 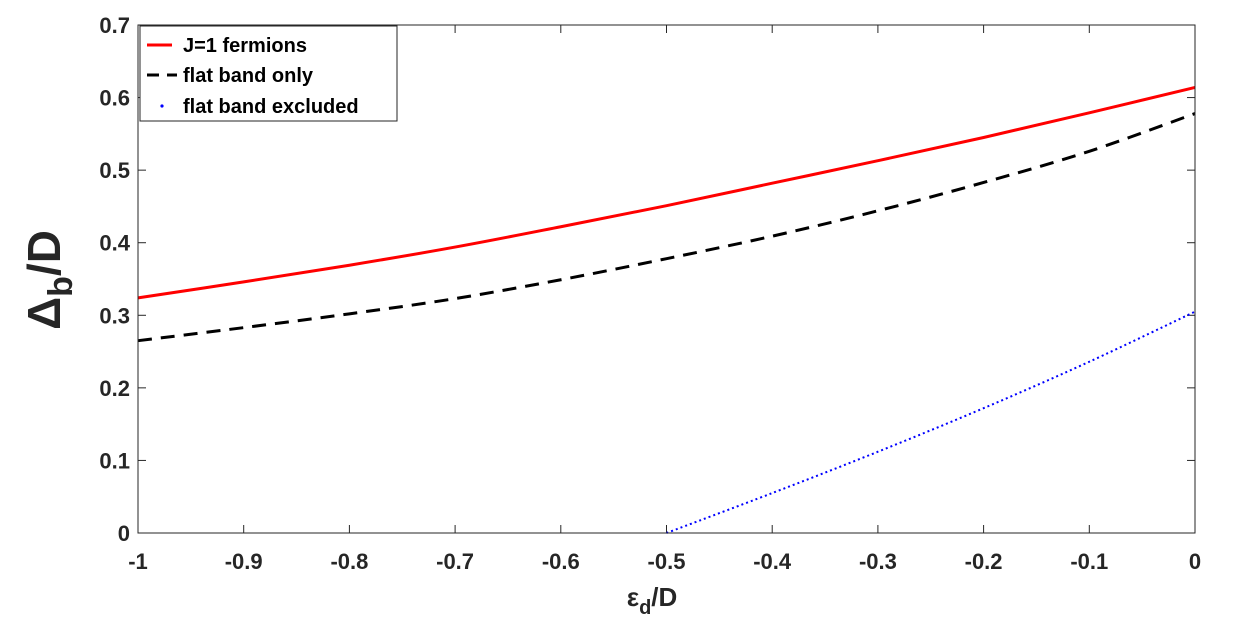 I want to click on x-axis-label-sub: d, so click(x=645, y=608).